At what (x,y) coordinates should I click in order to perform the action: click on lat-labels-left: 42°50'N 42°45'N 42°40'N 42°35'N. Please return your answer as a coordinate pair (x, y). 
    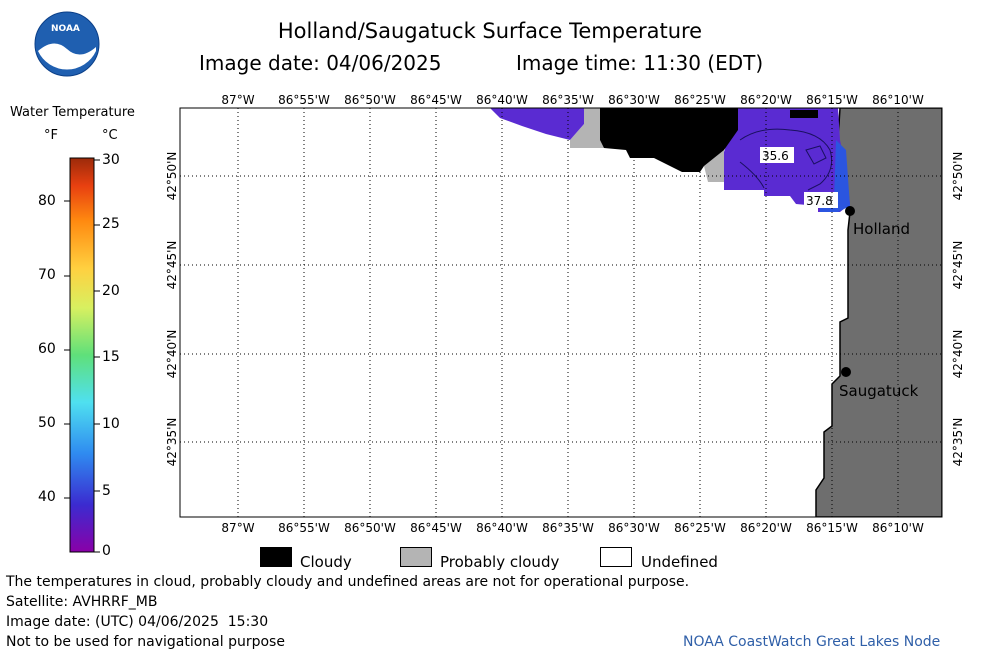
    Looking at the image, I should click on (172, 309).